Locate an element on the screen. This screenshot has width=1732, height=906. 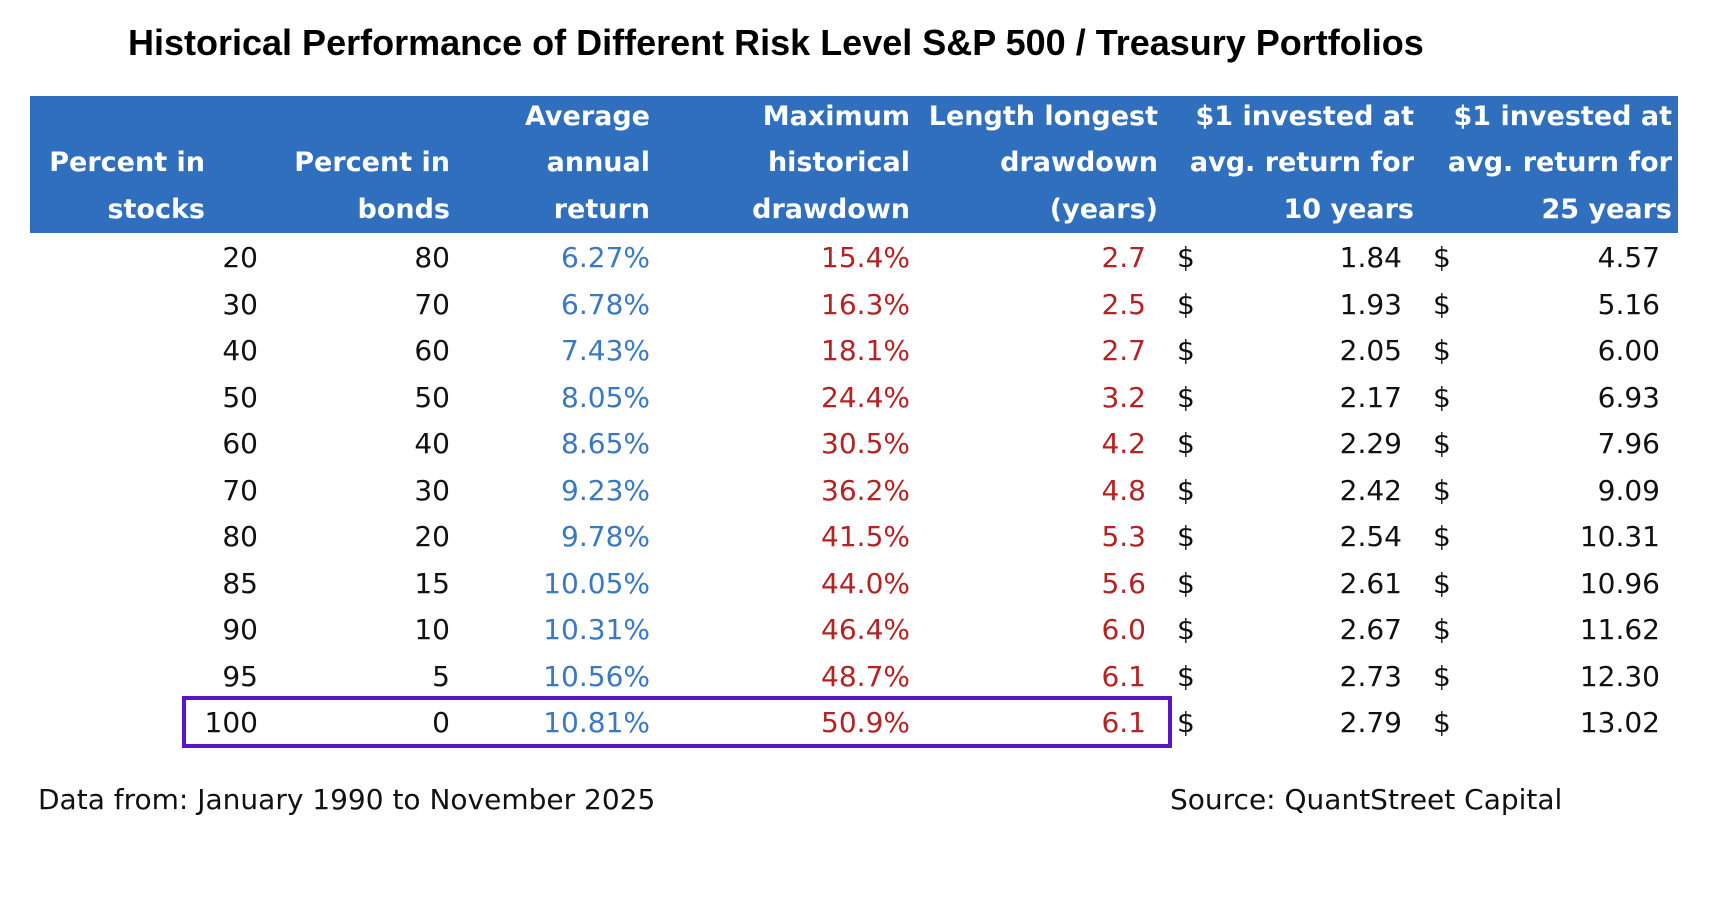
table-row: 80 20 9.78% 41.5% 5.3 2.54 10.31 $ $ is located at coordinates (854, 535).